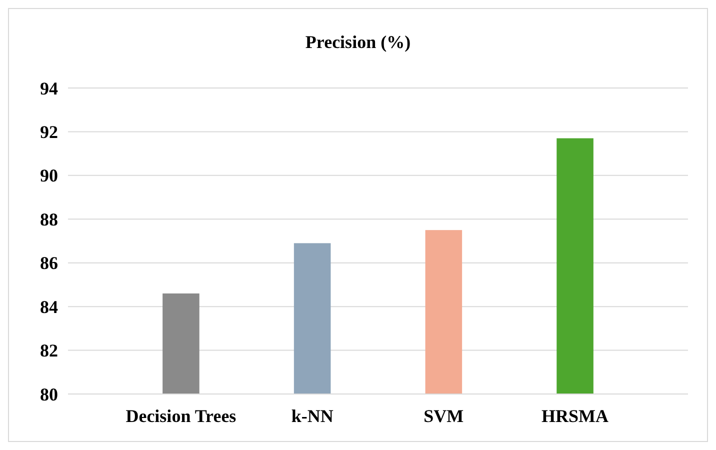 This screenshot has width=716, height=450. I want to click on x-tick-label: SVM, so click(444, 416).